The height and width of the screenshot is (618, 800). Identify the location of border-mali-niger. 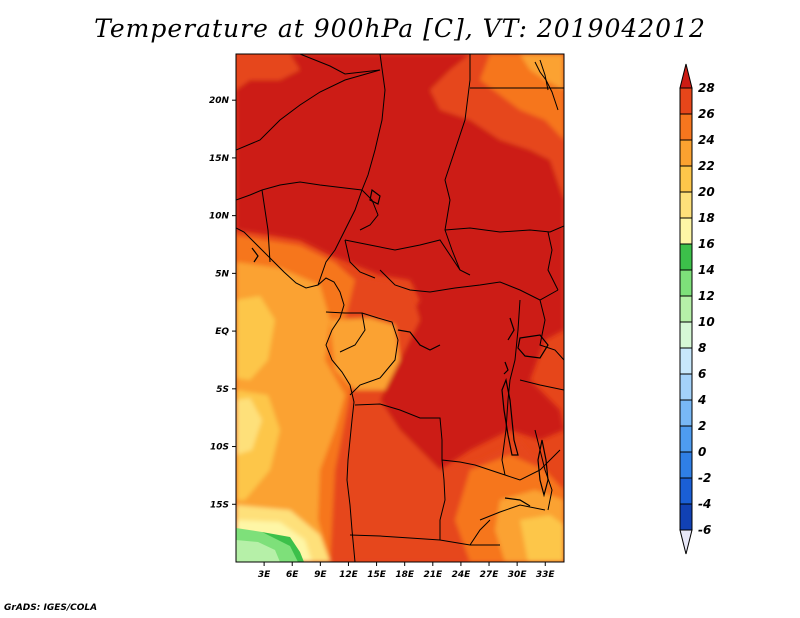
(308, 110).